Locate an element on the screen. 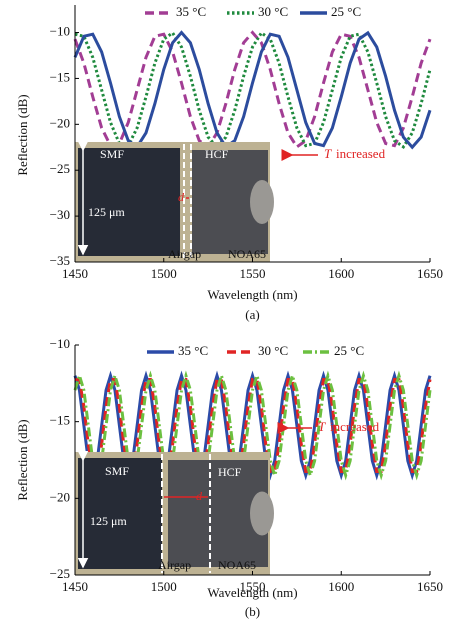 Image resolution: width=451 pixels, height=621 pixels. caption: (b) is located at coordinates (252, 611).